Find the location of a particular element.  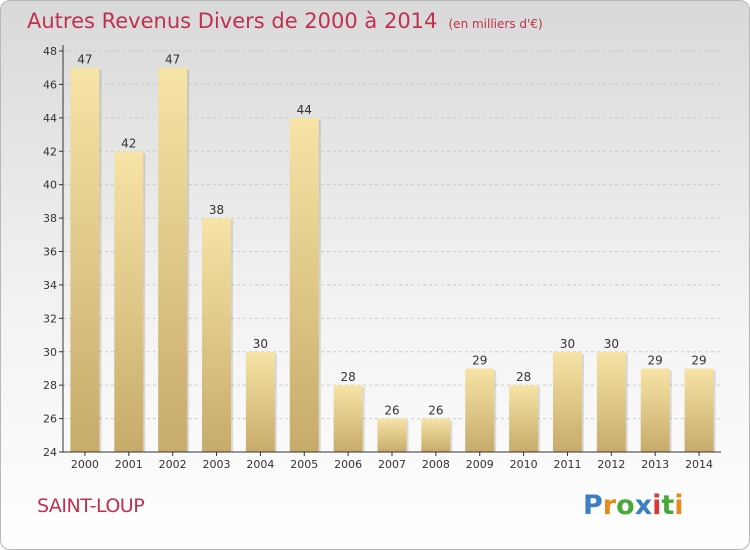

x-tick-label: 2001 is located at coordinates (129, 464).